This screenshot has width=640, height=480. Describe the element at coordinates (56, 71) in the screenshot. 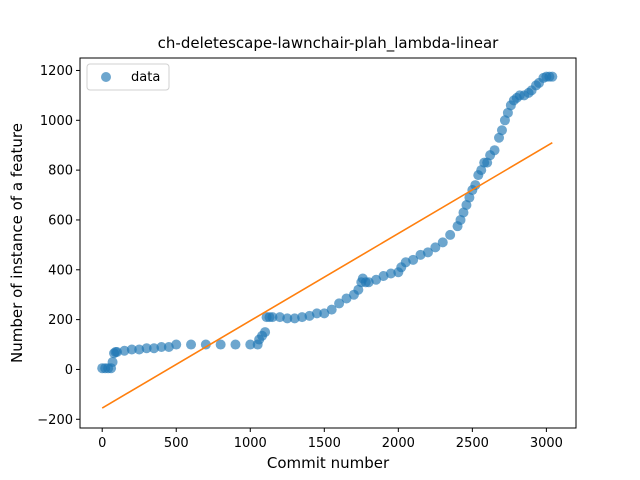

I see `y-tick-label: 1200` at that location.